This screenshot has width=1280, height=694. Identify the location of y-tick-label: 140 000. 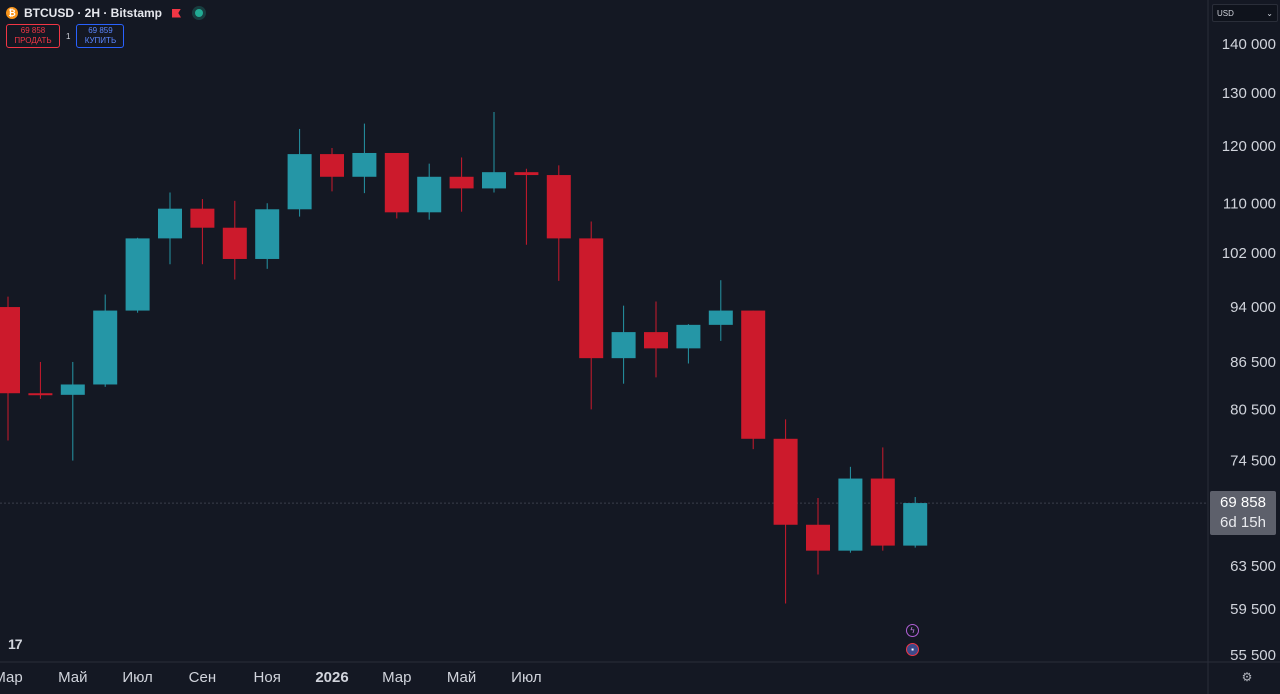
(1249, 44).